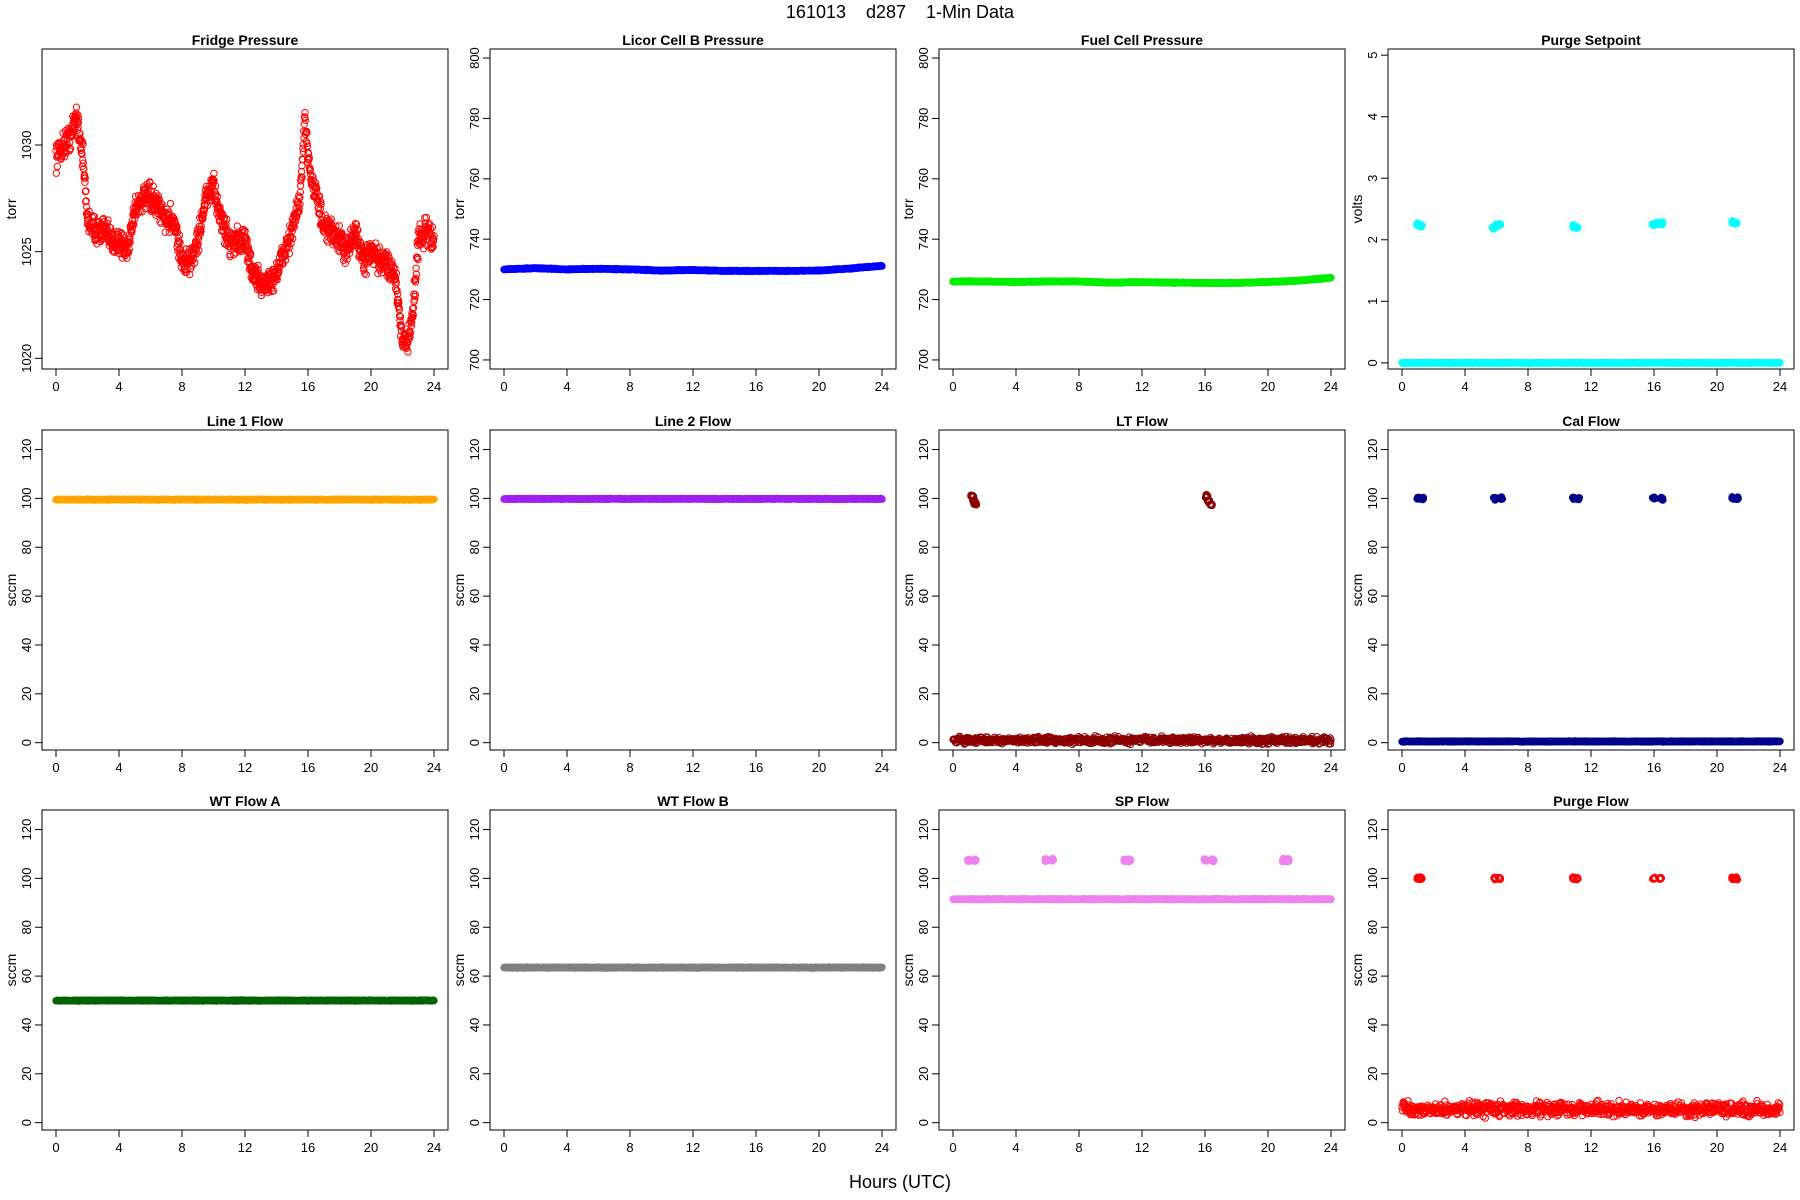  What do you see at coordinates (474, 300) in the screenshot?
I see `y-tick-label: 720` at bounding box center [474, 300].